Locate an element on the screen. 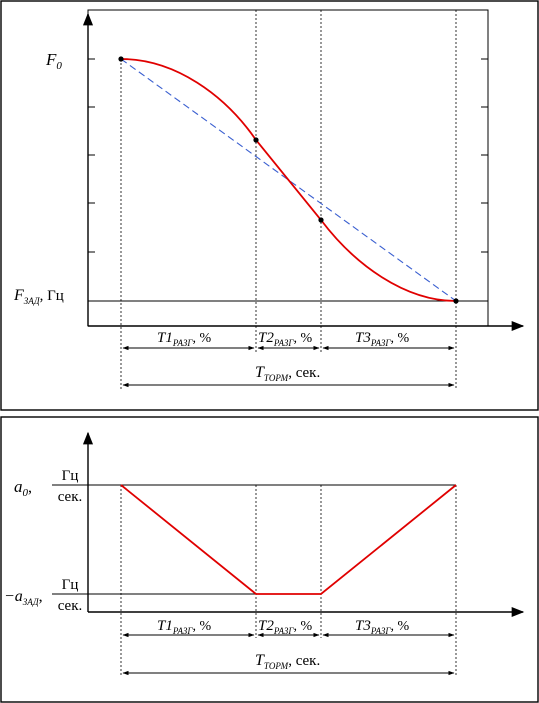 The image size is (539, 703). a0-label: a0, Гц сек. is located at coordinates (51, 486).